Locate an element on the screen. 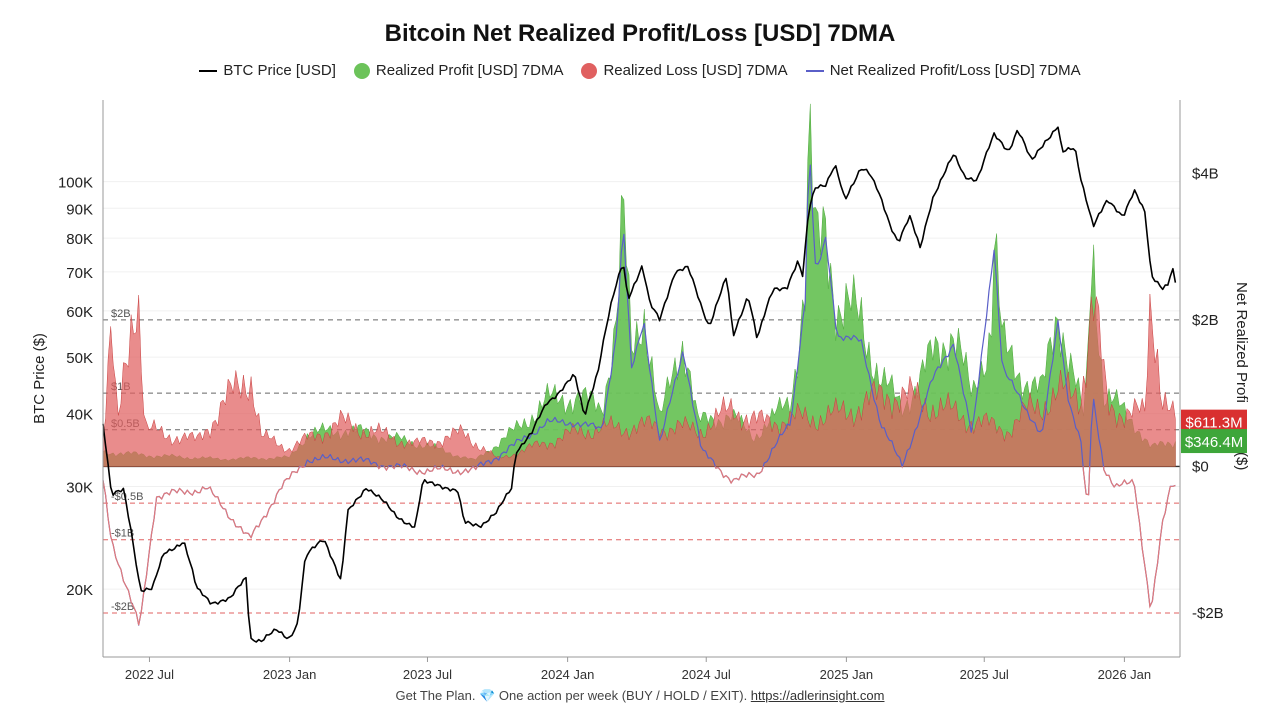  legend-item-realized-loss: Realized Loss [USD] 7DMA is located at coordinates (684, 70).